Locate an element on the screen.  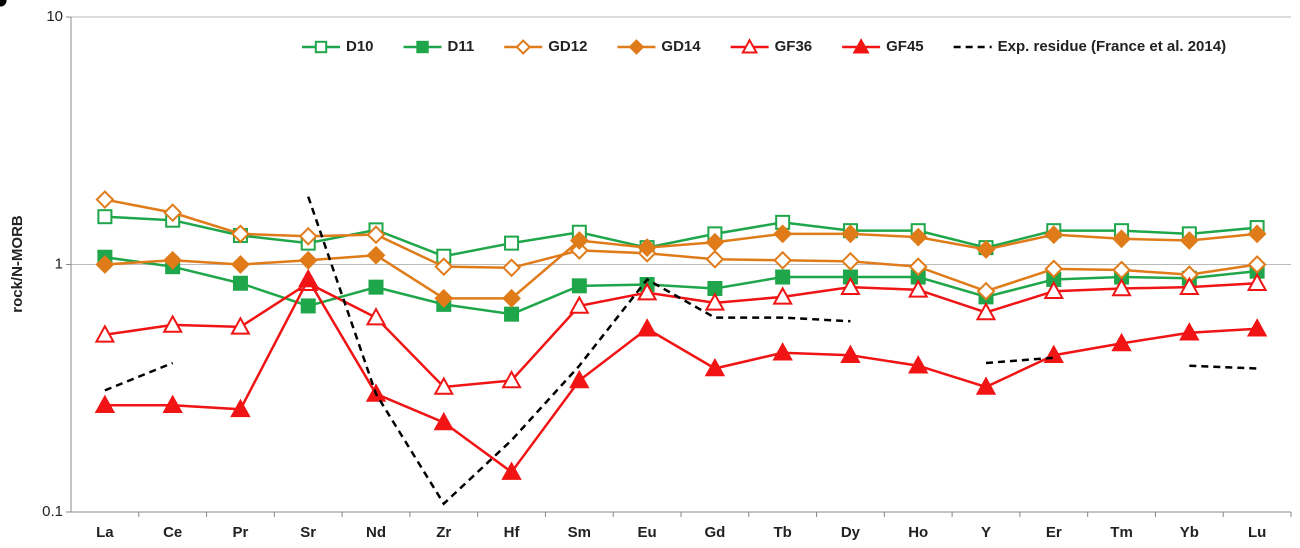
legend-label: GD12 is located at coordinates (567, 46).